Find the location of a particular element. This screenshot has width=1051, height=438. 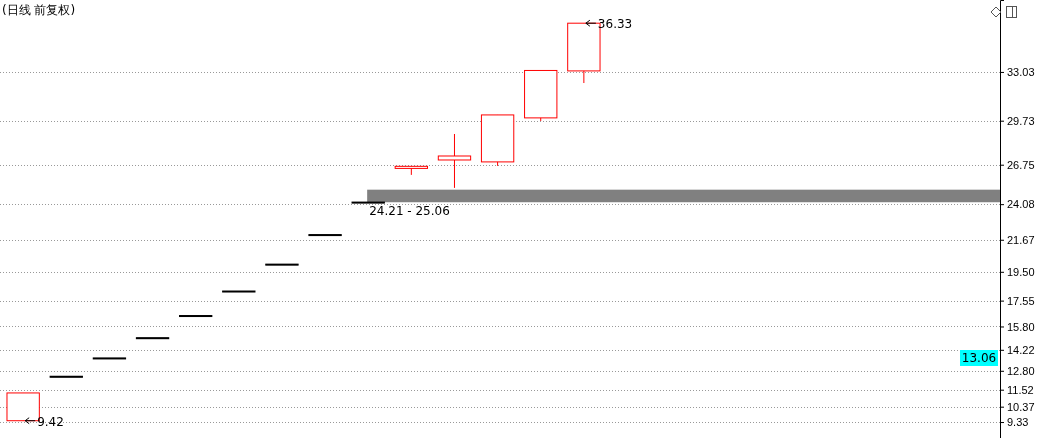

y-tick-label: 33.03 is located at coordinates (1021, 71).